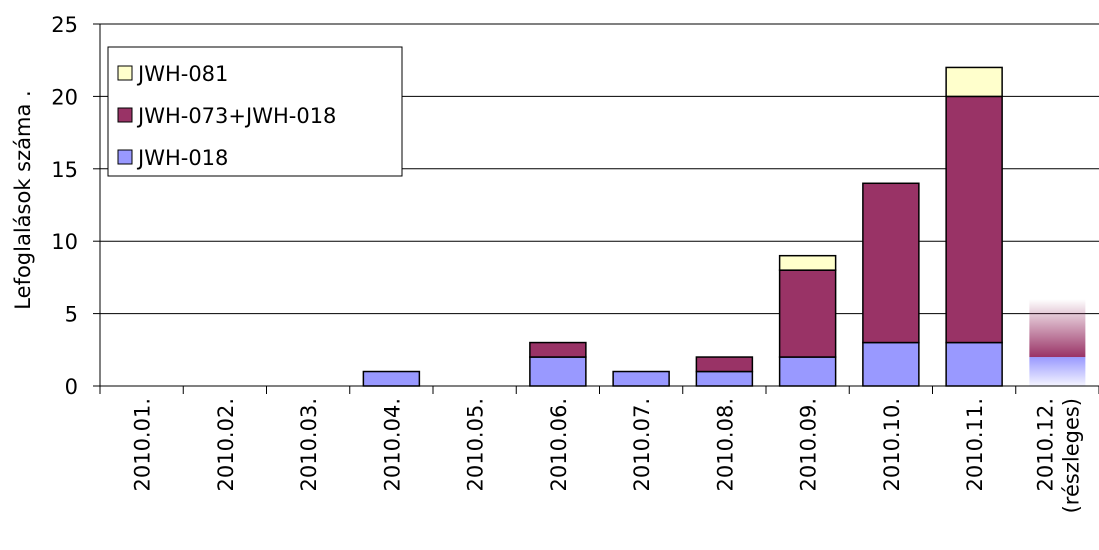 The width and height of the screenshot is (1099, 550). I want to click on x-tick-label-line: 2010.07., so click(642, 445).